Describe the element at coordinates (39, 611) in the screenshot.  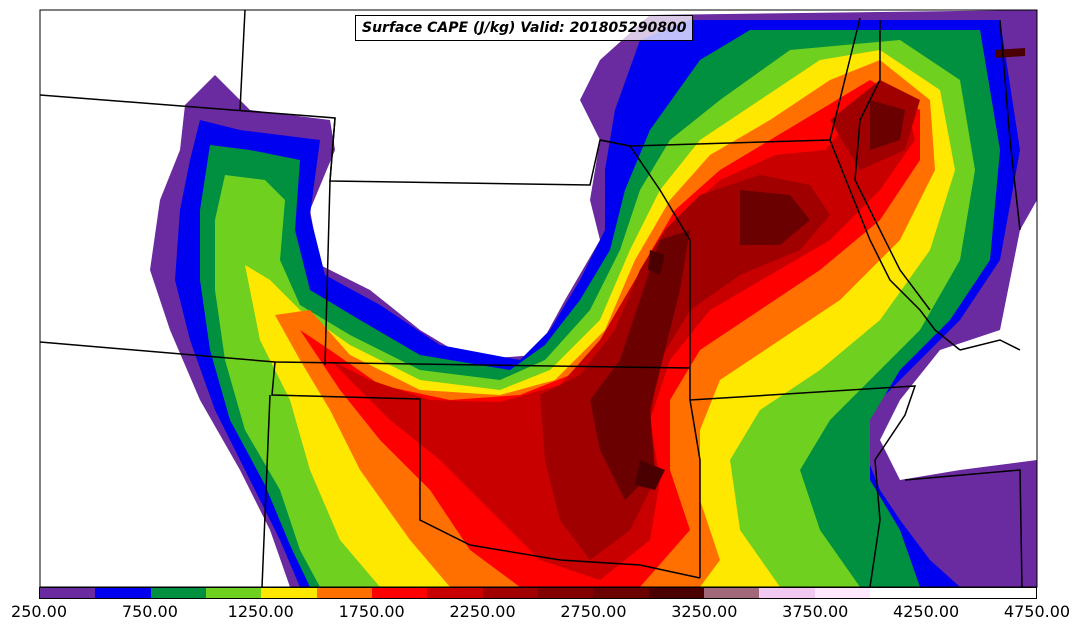
I see `colorbar-tick-label: 250.00` at that location.